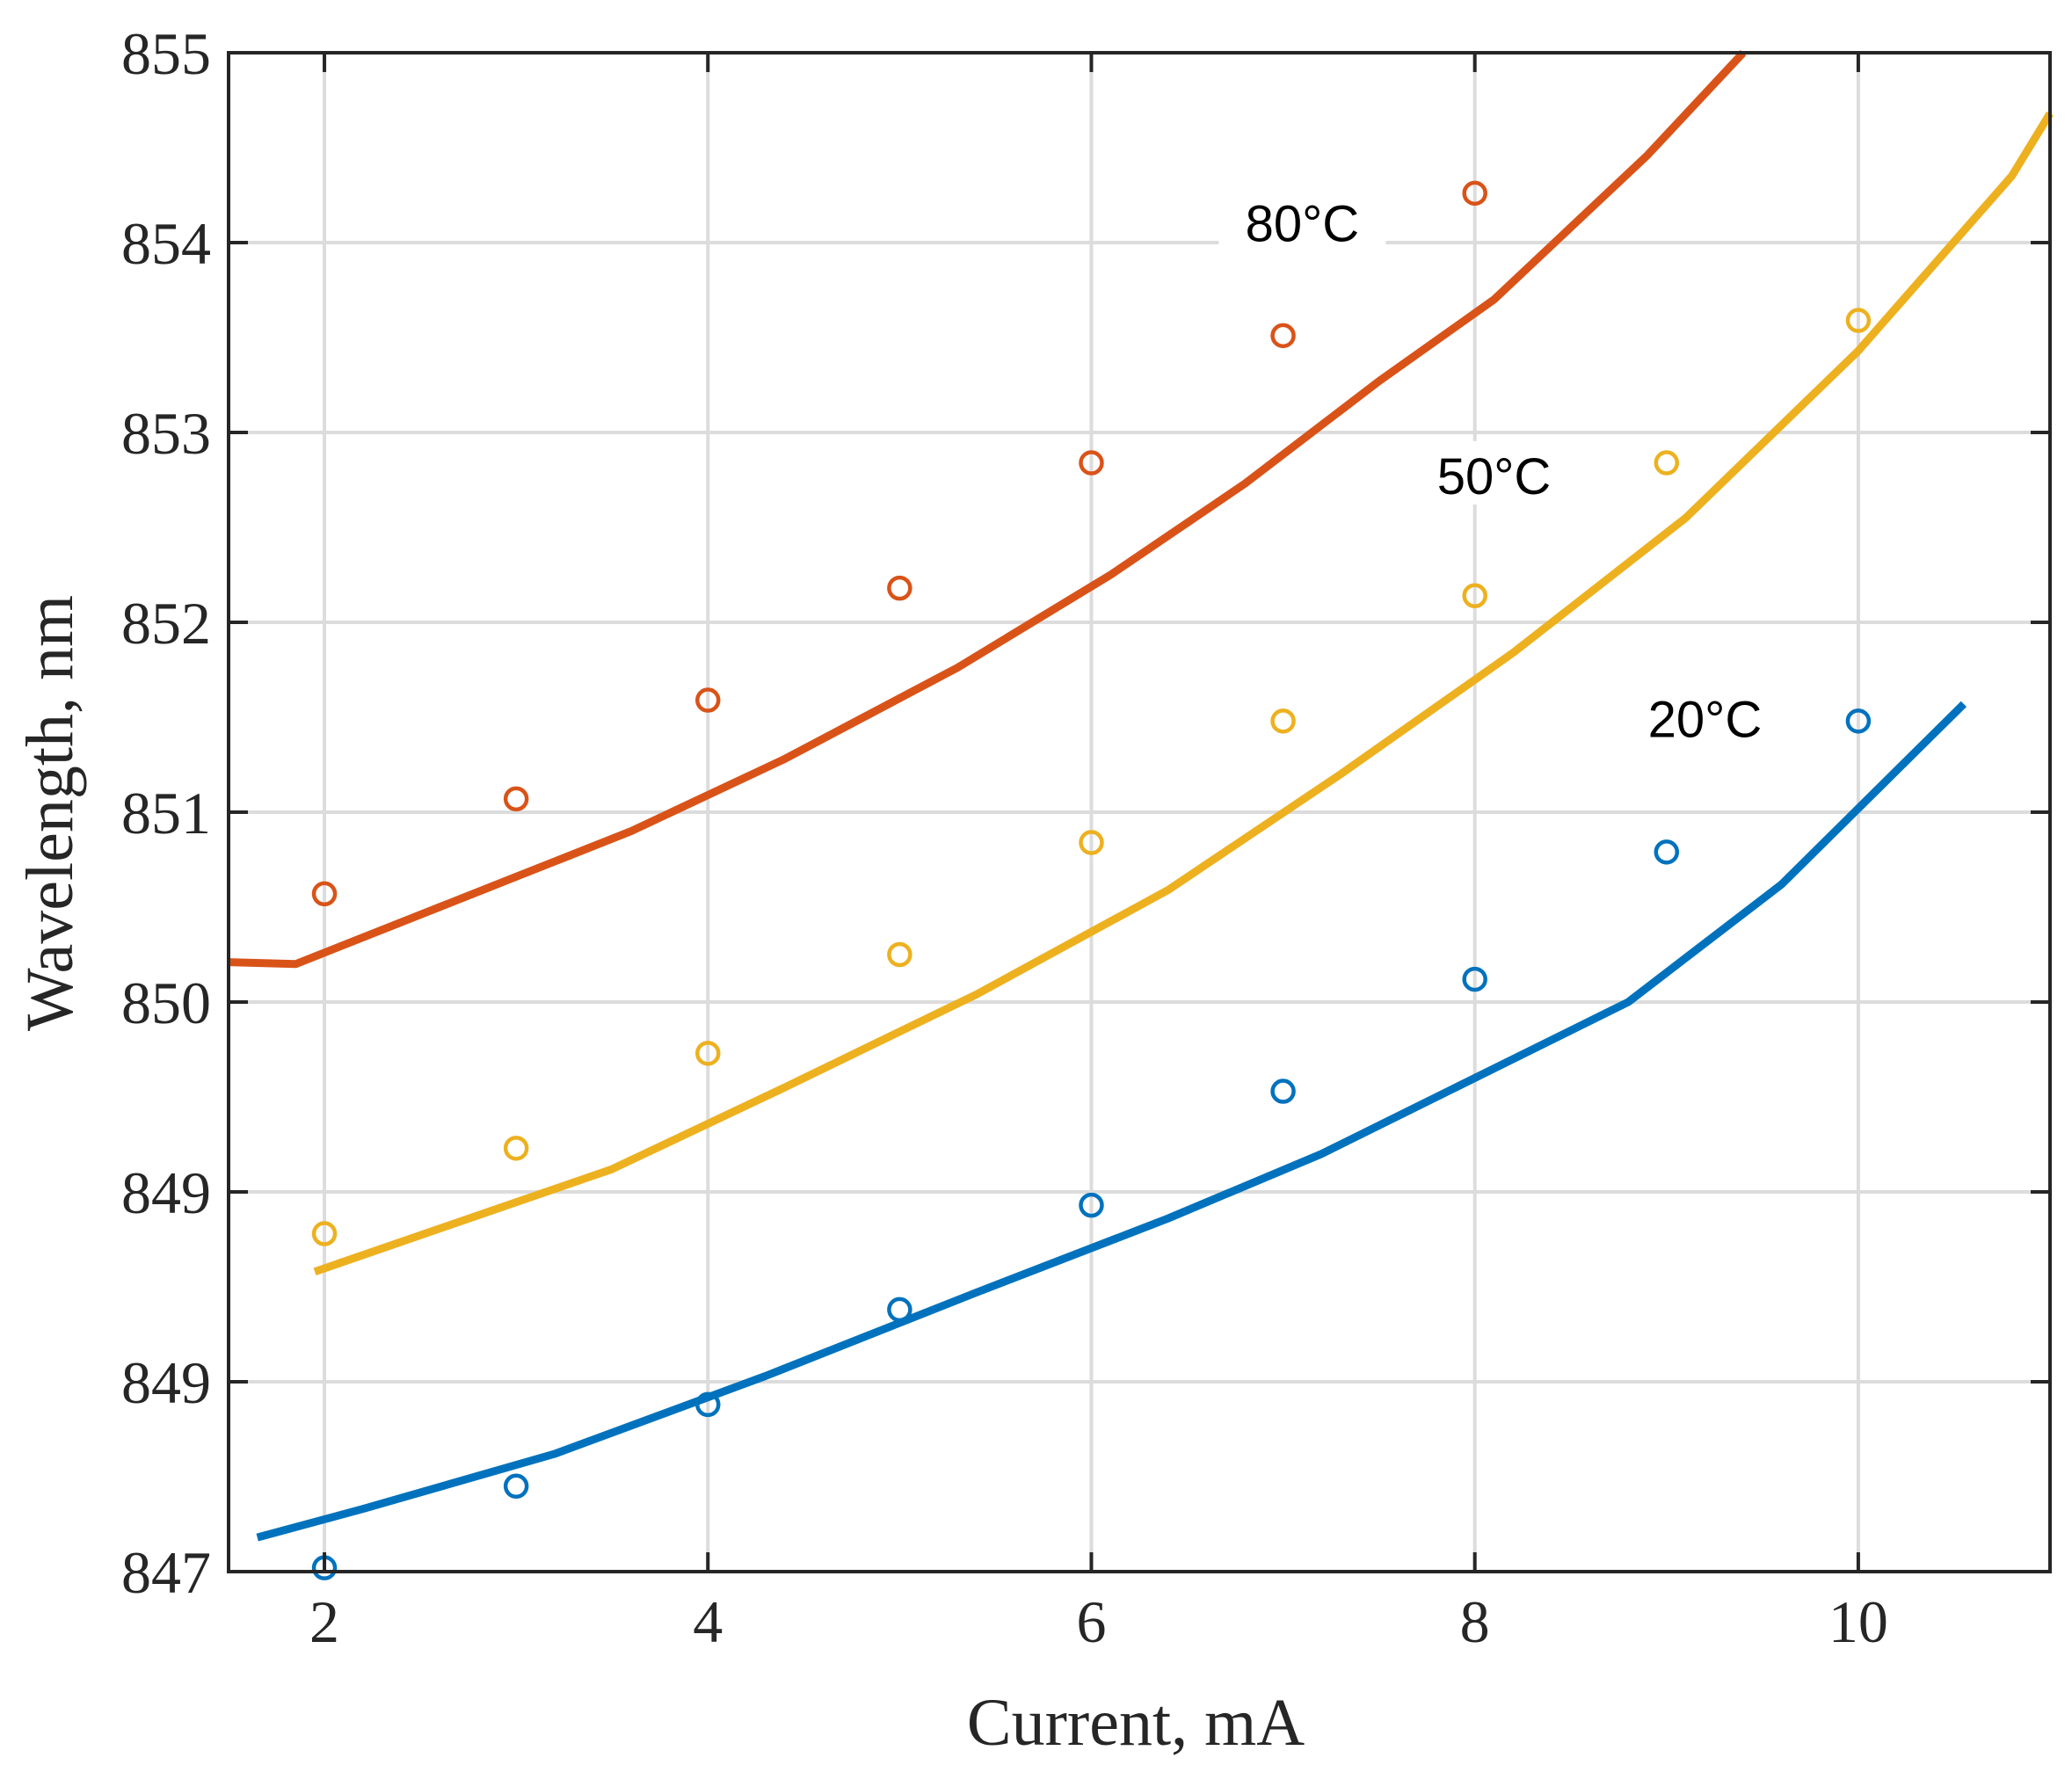  I want to click on y-tick-label: 850, so click(166, 1003).